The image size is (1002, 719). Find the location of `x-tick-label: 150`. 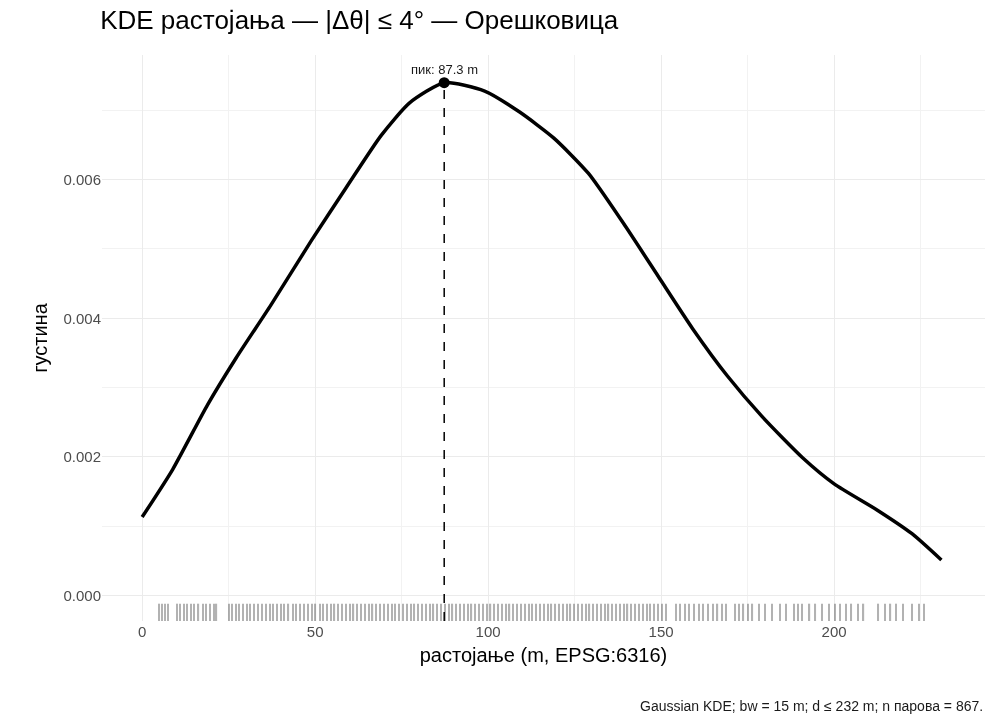

x-tick-label: 150 is located at coordinates (661, 631).